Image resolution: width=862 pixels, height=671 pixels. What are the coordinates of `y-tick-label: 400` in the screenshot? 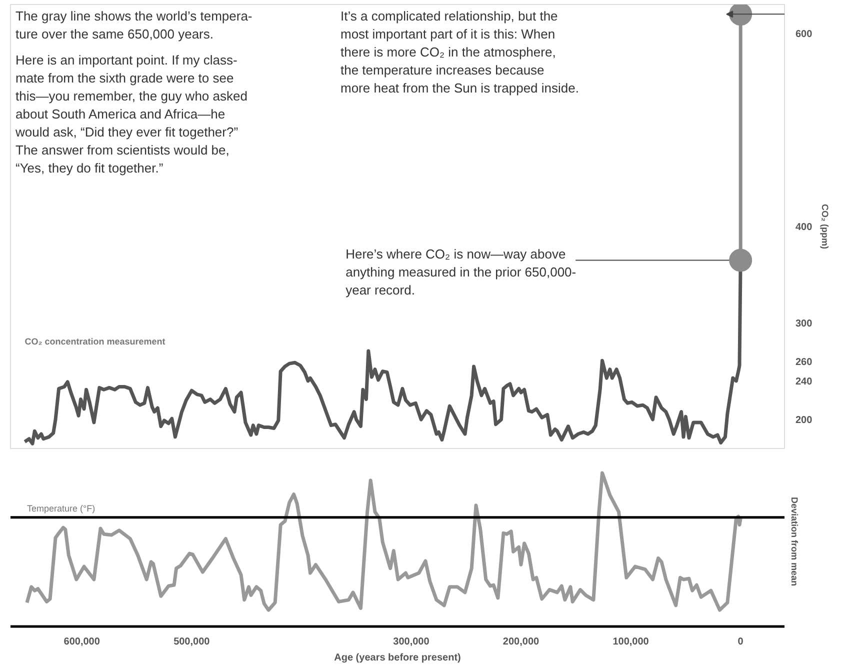 It's located at (804, 227).